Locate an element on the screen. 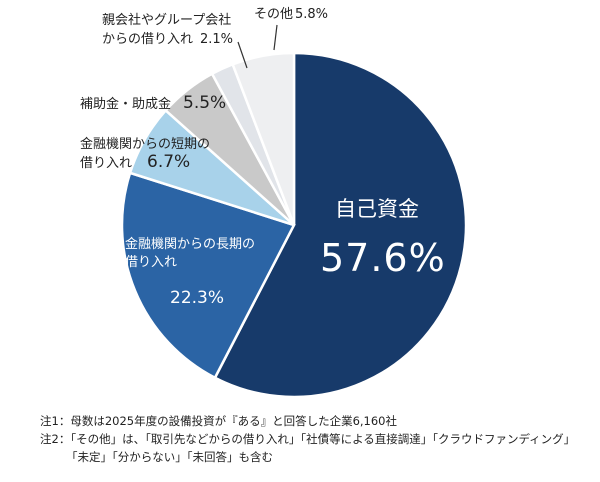  label-long-term-1: 金融機関からの長期の is located at coordinates (190, 244).